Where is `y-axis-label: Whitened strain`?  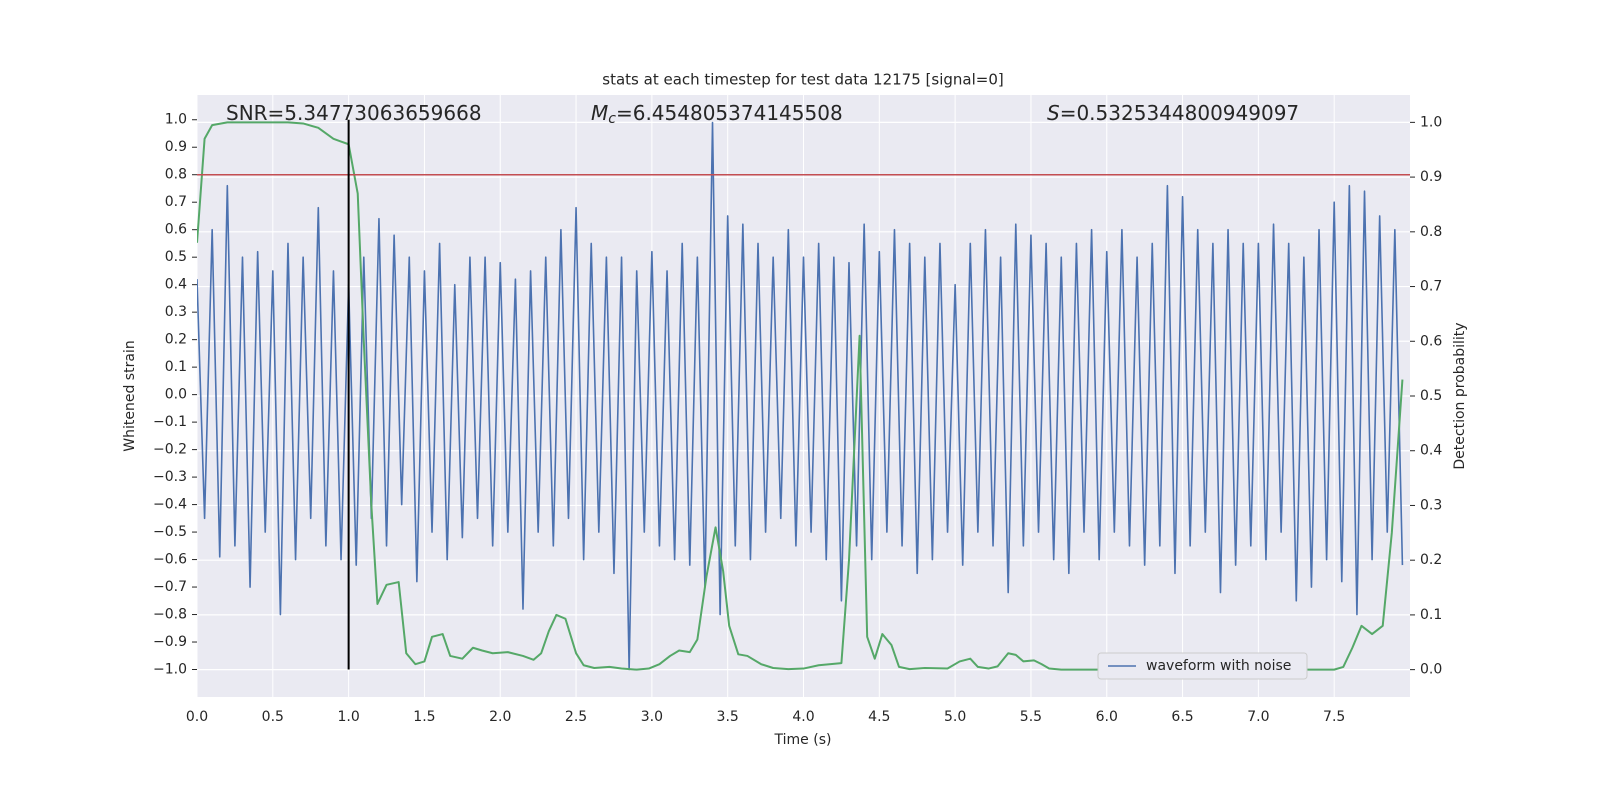 y-axis-label: Whitened strain is located at coordinates (130, 395).